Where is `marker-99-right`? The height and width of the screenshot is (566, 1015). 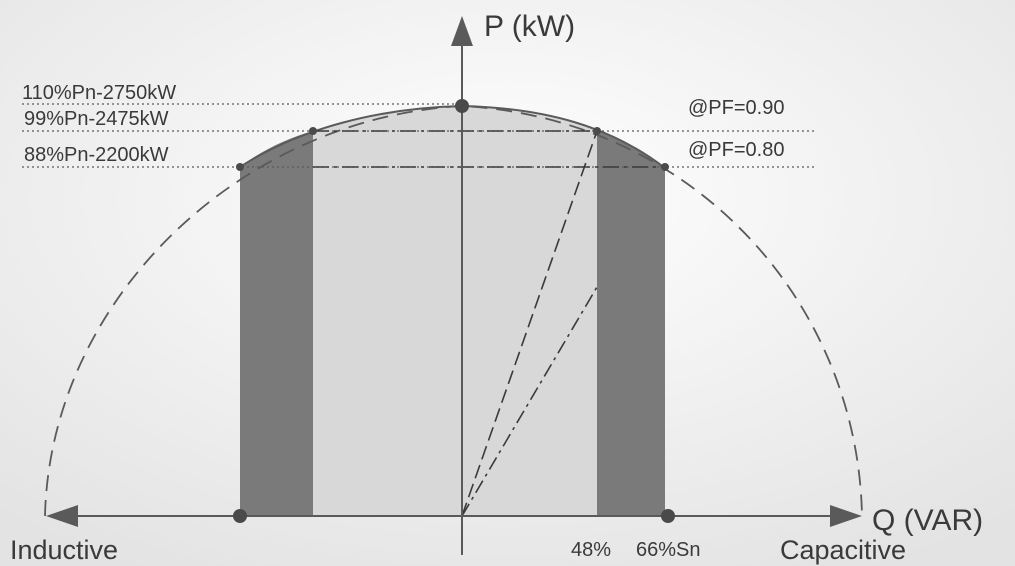
marker-99-right is located at coordinates (597, 131).